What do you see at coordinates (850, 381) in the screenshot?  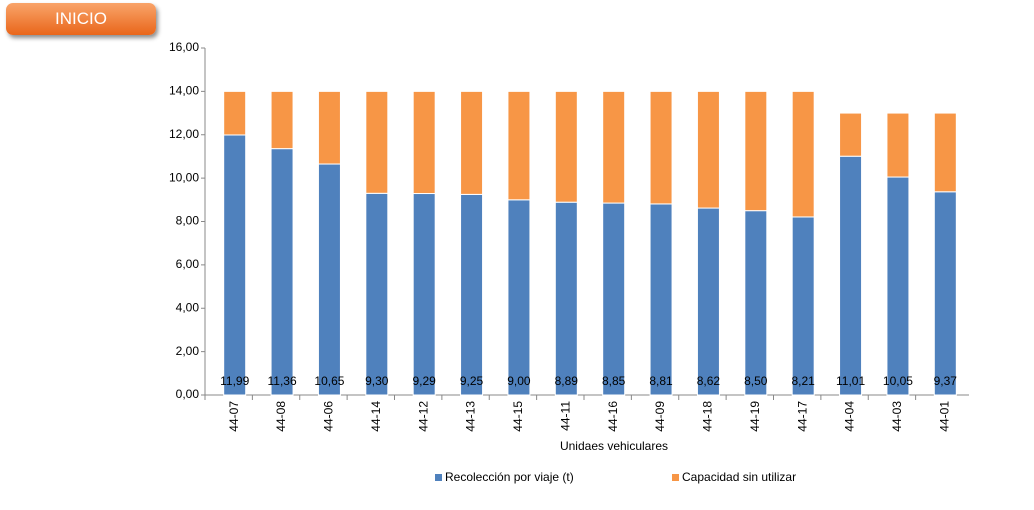 I see `value-label: 11,01` at bounding box center [850, 381].